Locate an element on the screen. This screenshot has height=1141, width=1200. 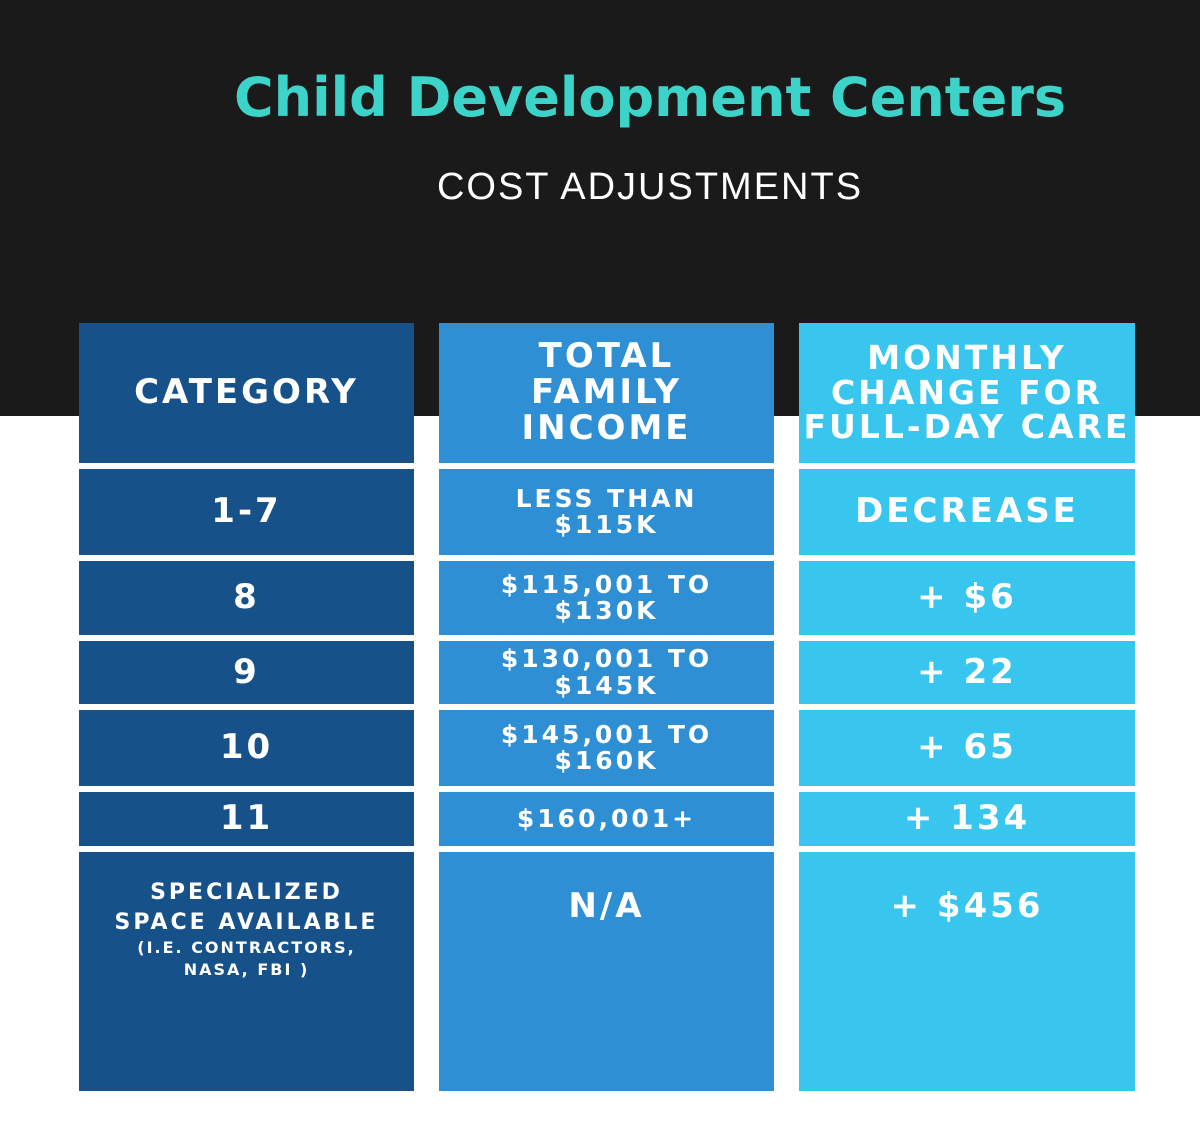
income-cell: LESS THAN $115K is located at coordinates (606, 512).